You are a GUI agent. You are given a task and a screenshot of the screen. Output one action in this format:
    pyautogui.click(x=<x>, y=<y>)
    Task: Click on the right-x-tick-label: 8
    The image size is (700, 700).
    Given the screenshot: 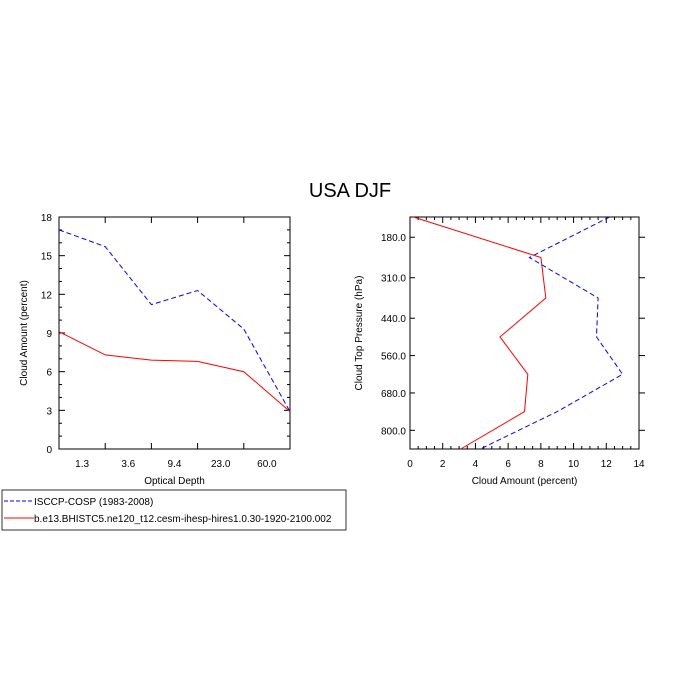 What is the action you would take?
    pyautogui.click(x=541, y=464)
    